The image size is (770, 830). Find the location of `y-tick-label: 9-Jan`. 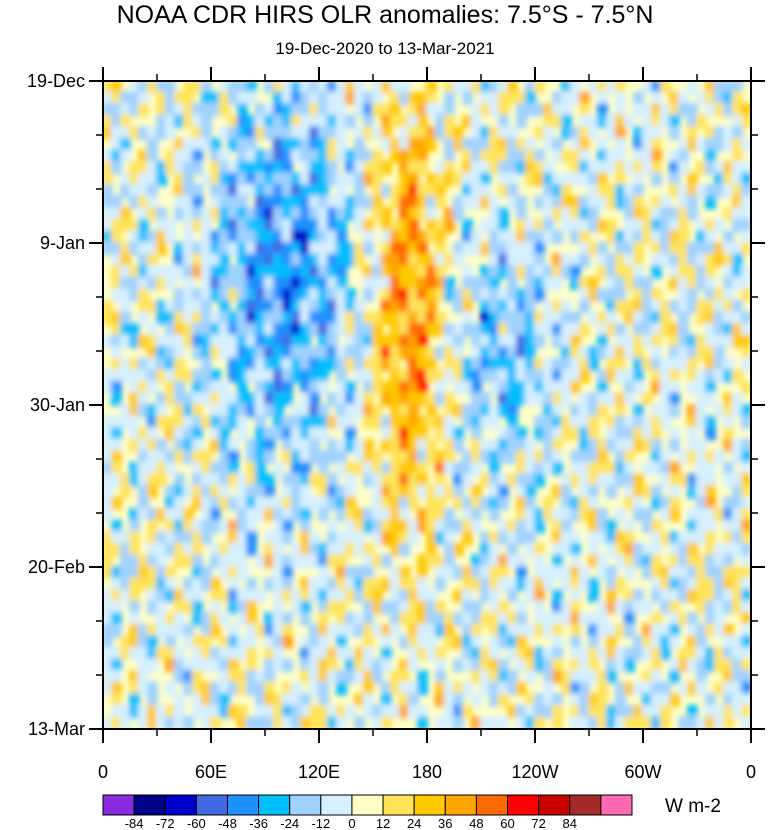

y-tick-label: 9-Jan is located at coordinates (62, 243).